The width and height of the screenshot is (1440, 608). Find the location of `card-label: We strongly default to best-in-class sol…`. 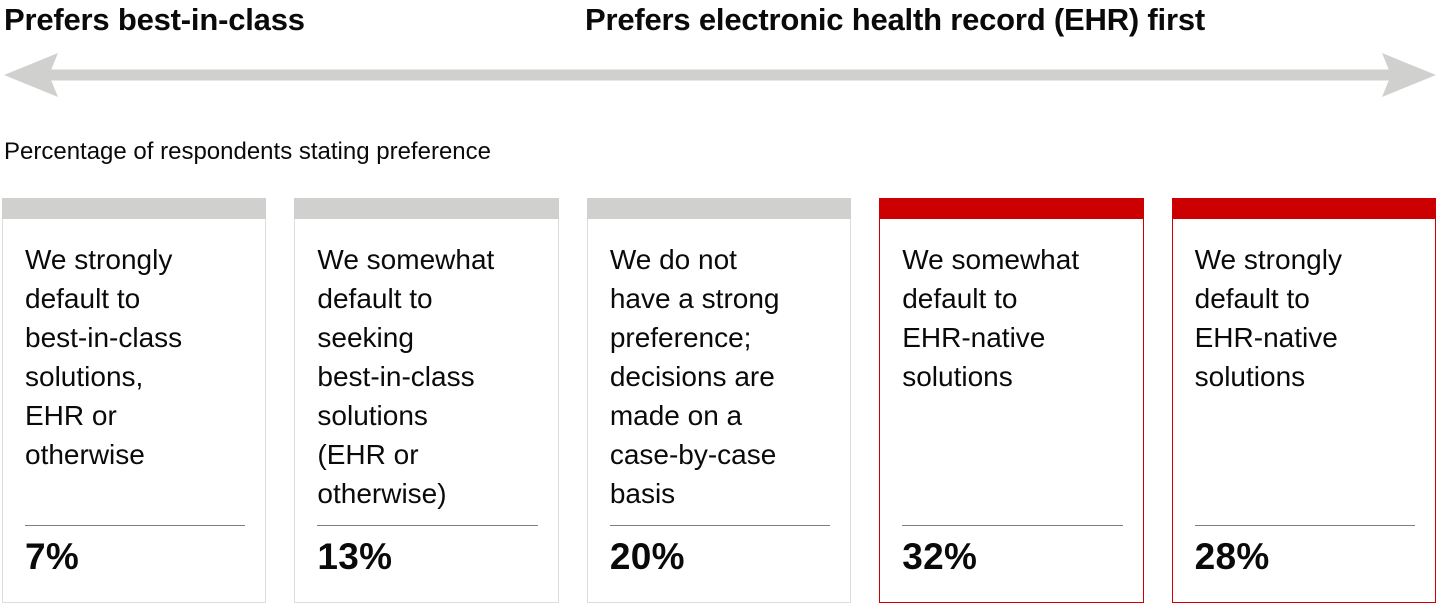

card-label: We strongly default to best-in-class sol… is located at coordinates (104, 357).